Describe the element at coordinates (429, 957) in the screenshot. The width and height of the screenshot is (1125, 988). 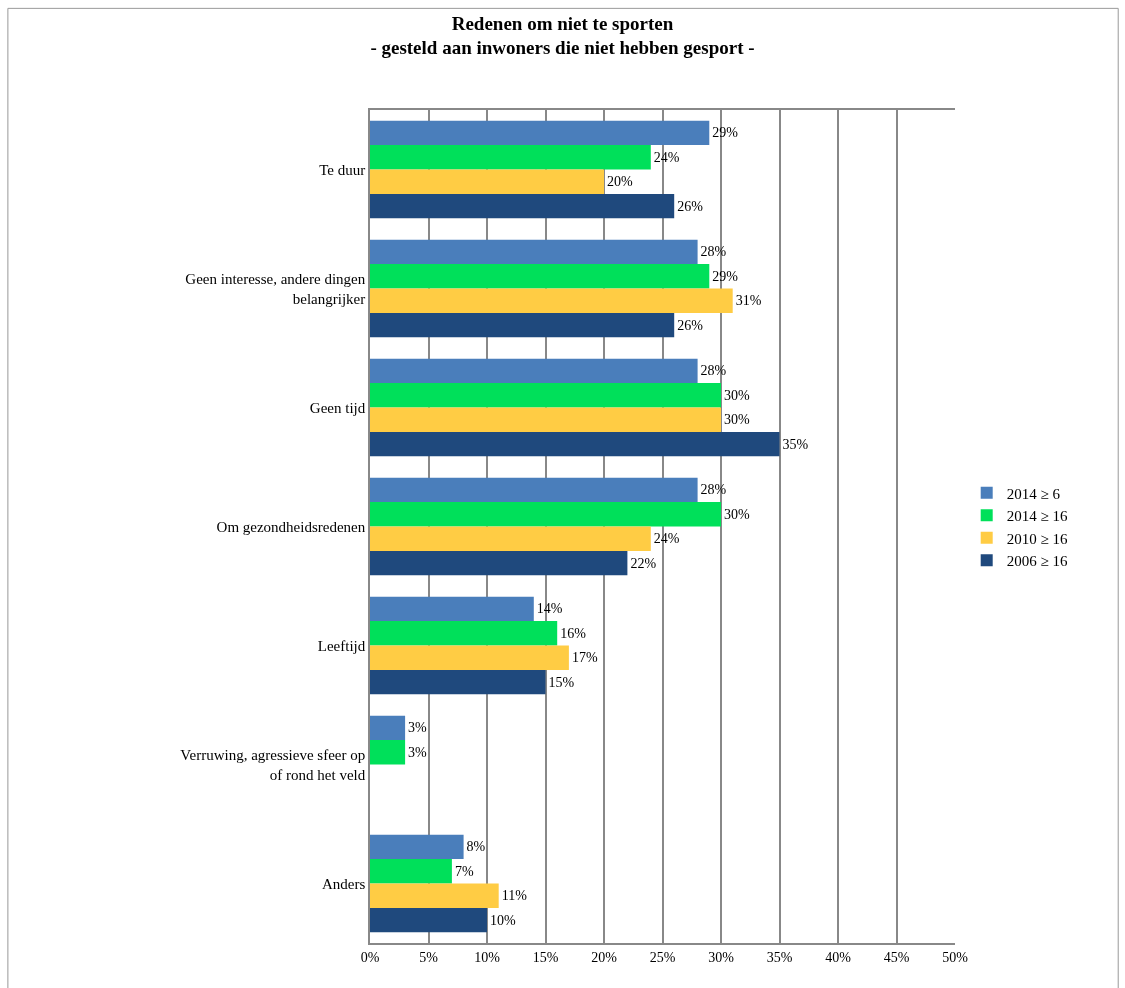
I see `x-tick-label: 5%` at that location.